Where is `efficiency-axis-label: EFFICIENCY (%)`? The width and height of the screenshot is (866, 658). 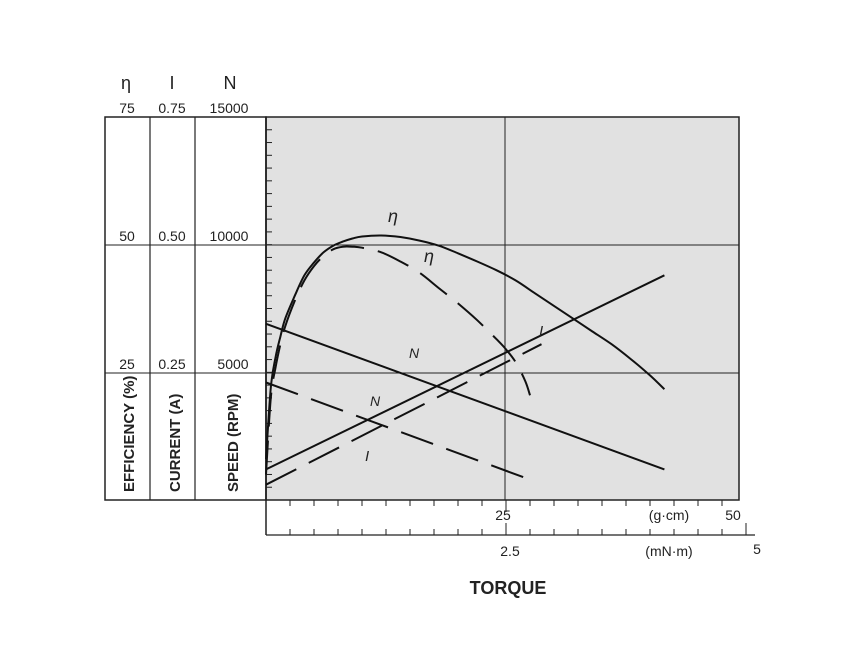 efficiency-axis-label: EFFICIENCY (%) is located at coordinates (129, 434).